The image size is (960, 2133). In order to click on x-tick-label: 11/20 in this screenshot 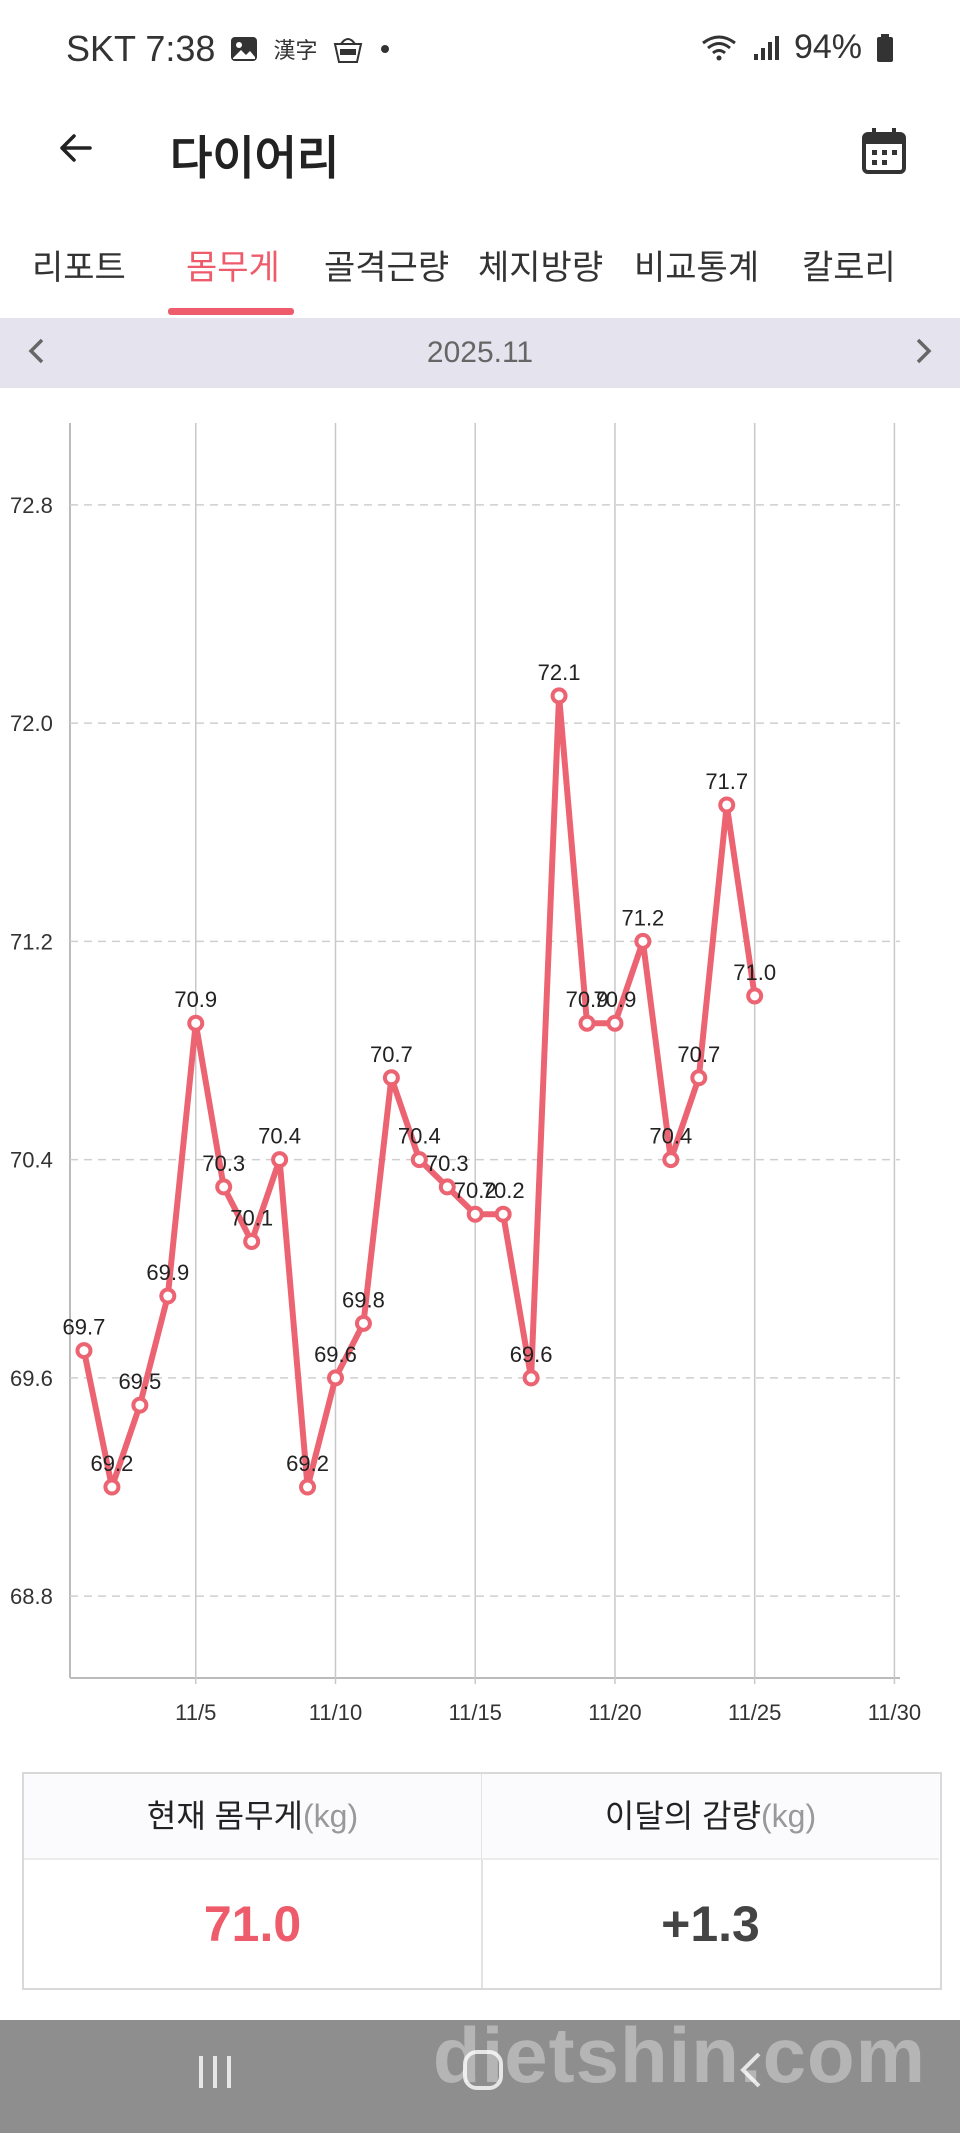, I will do `click(614, 1712)`.